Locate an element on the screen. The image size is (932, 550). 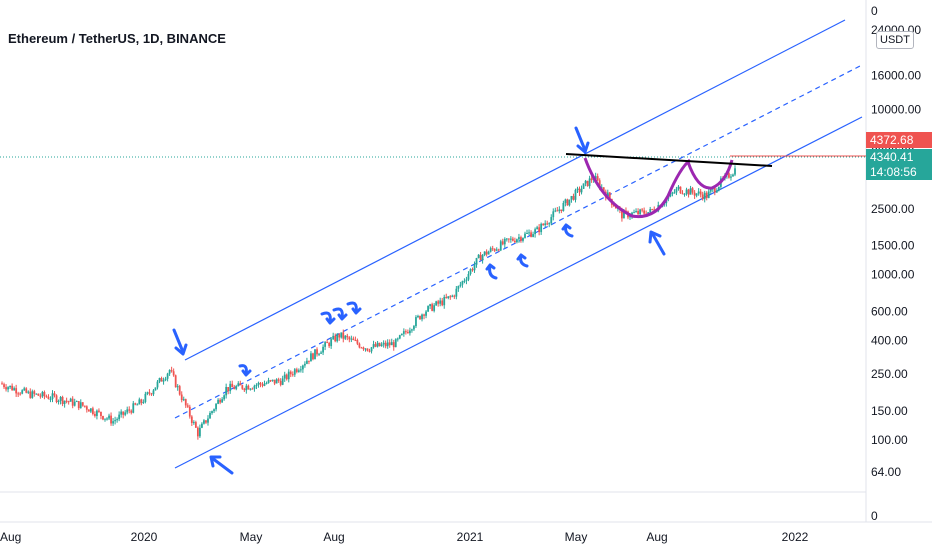
high-price-tag: 4372.68 is located at coordinates (899, 140).